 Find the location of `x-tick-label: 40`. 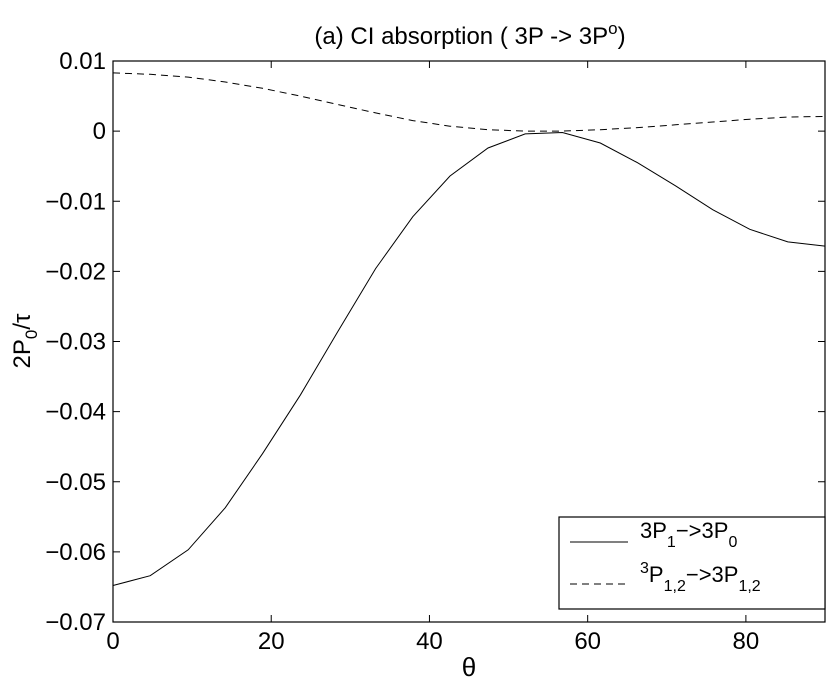

x-tick-label: 40 is located at coordinates (429, 641).